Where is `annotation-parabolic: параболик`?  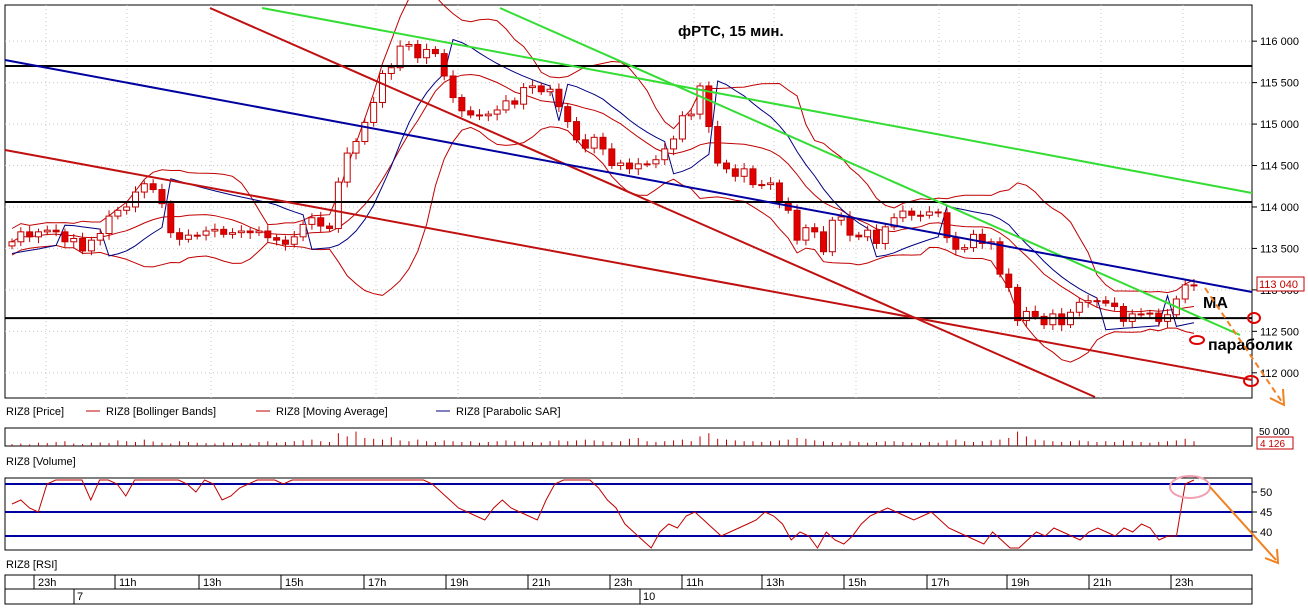 annotation-parabolic: параболик is located at coordinates (1250, 345).